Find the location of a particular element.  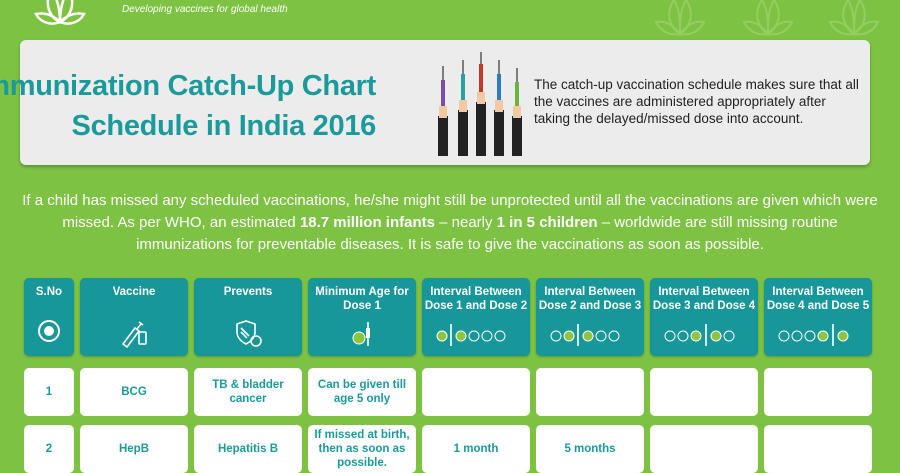

baby-syringe-icon is located at coordinates (361, 334).